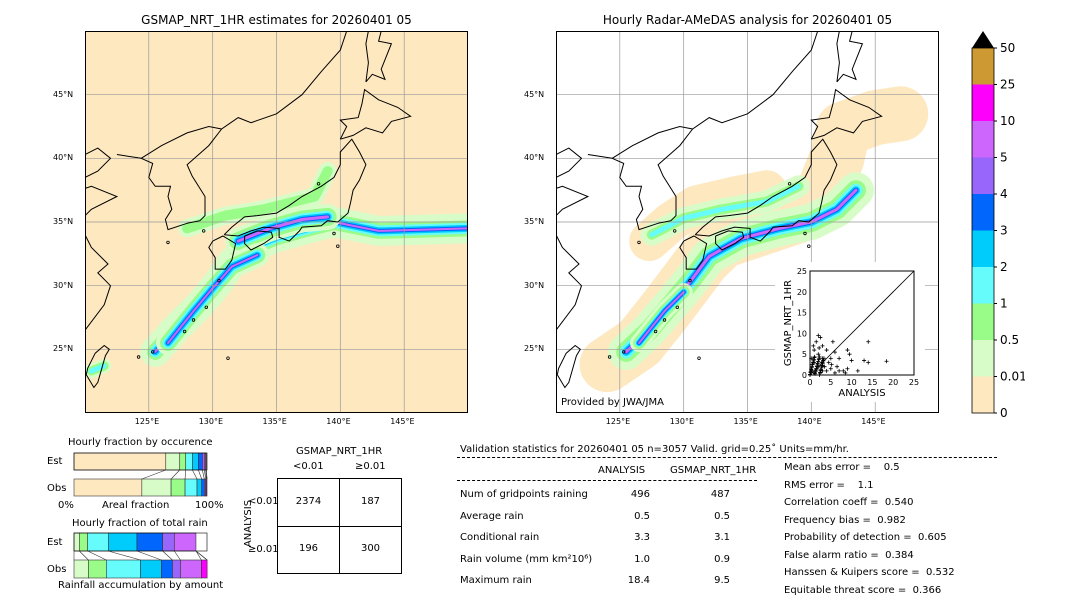 This screenshot has height=612, width=1080. Describe the element at coordinates (861, 393) in the screenshot. I see `x-axis-label: ANALYSIS` at that location.